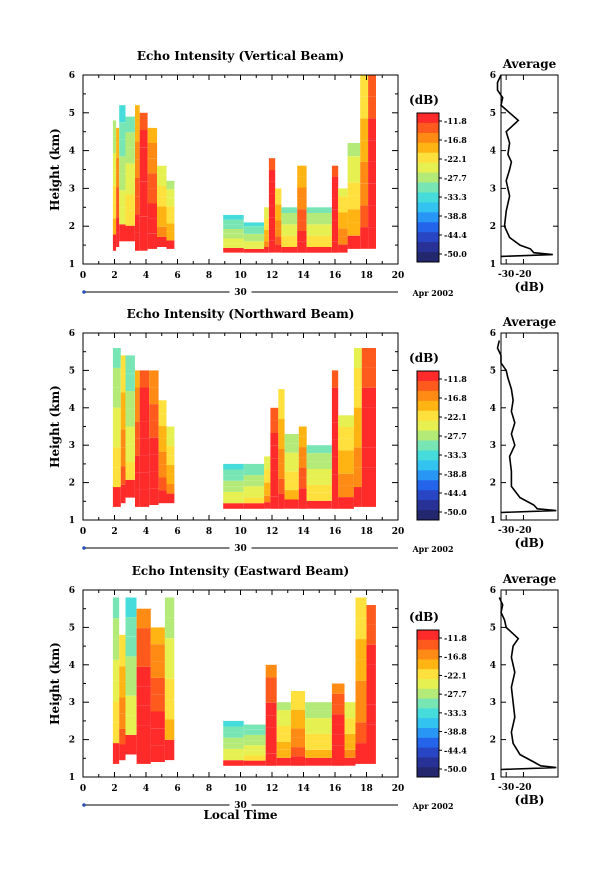  What do you see at coordinates (335, 276) in the screenshot?
I see `x-tick-label: 16` at bounding box center [335, 276].